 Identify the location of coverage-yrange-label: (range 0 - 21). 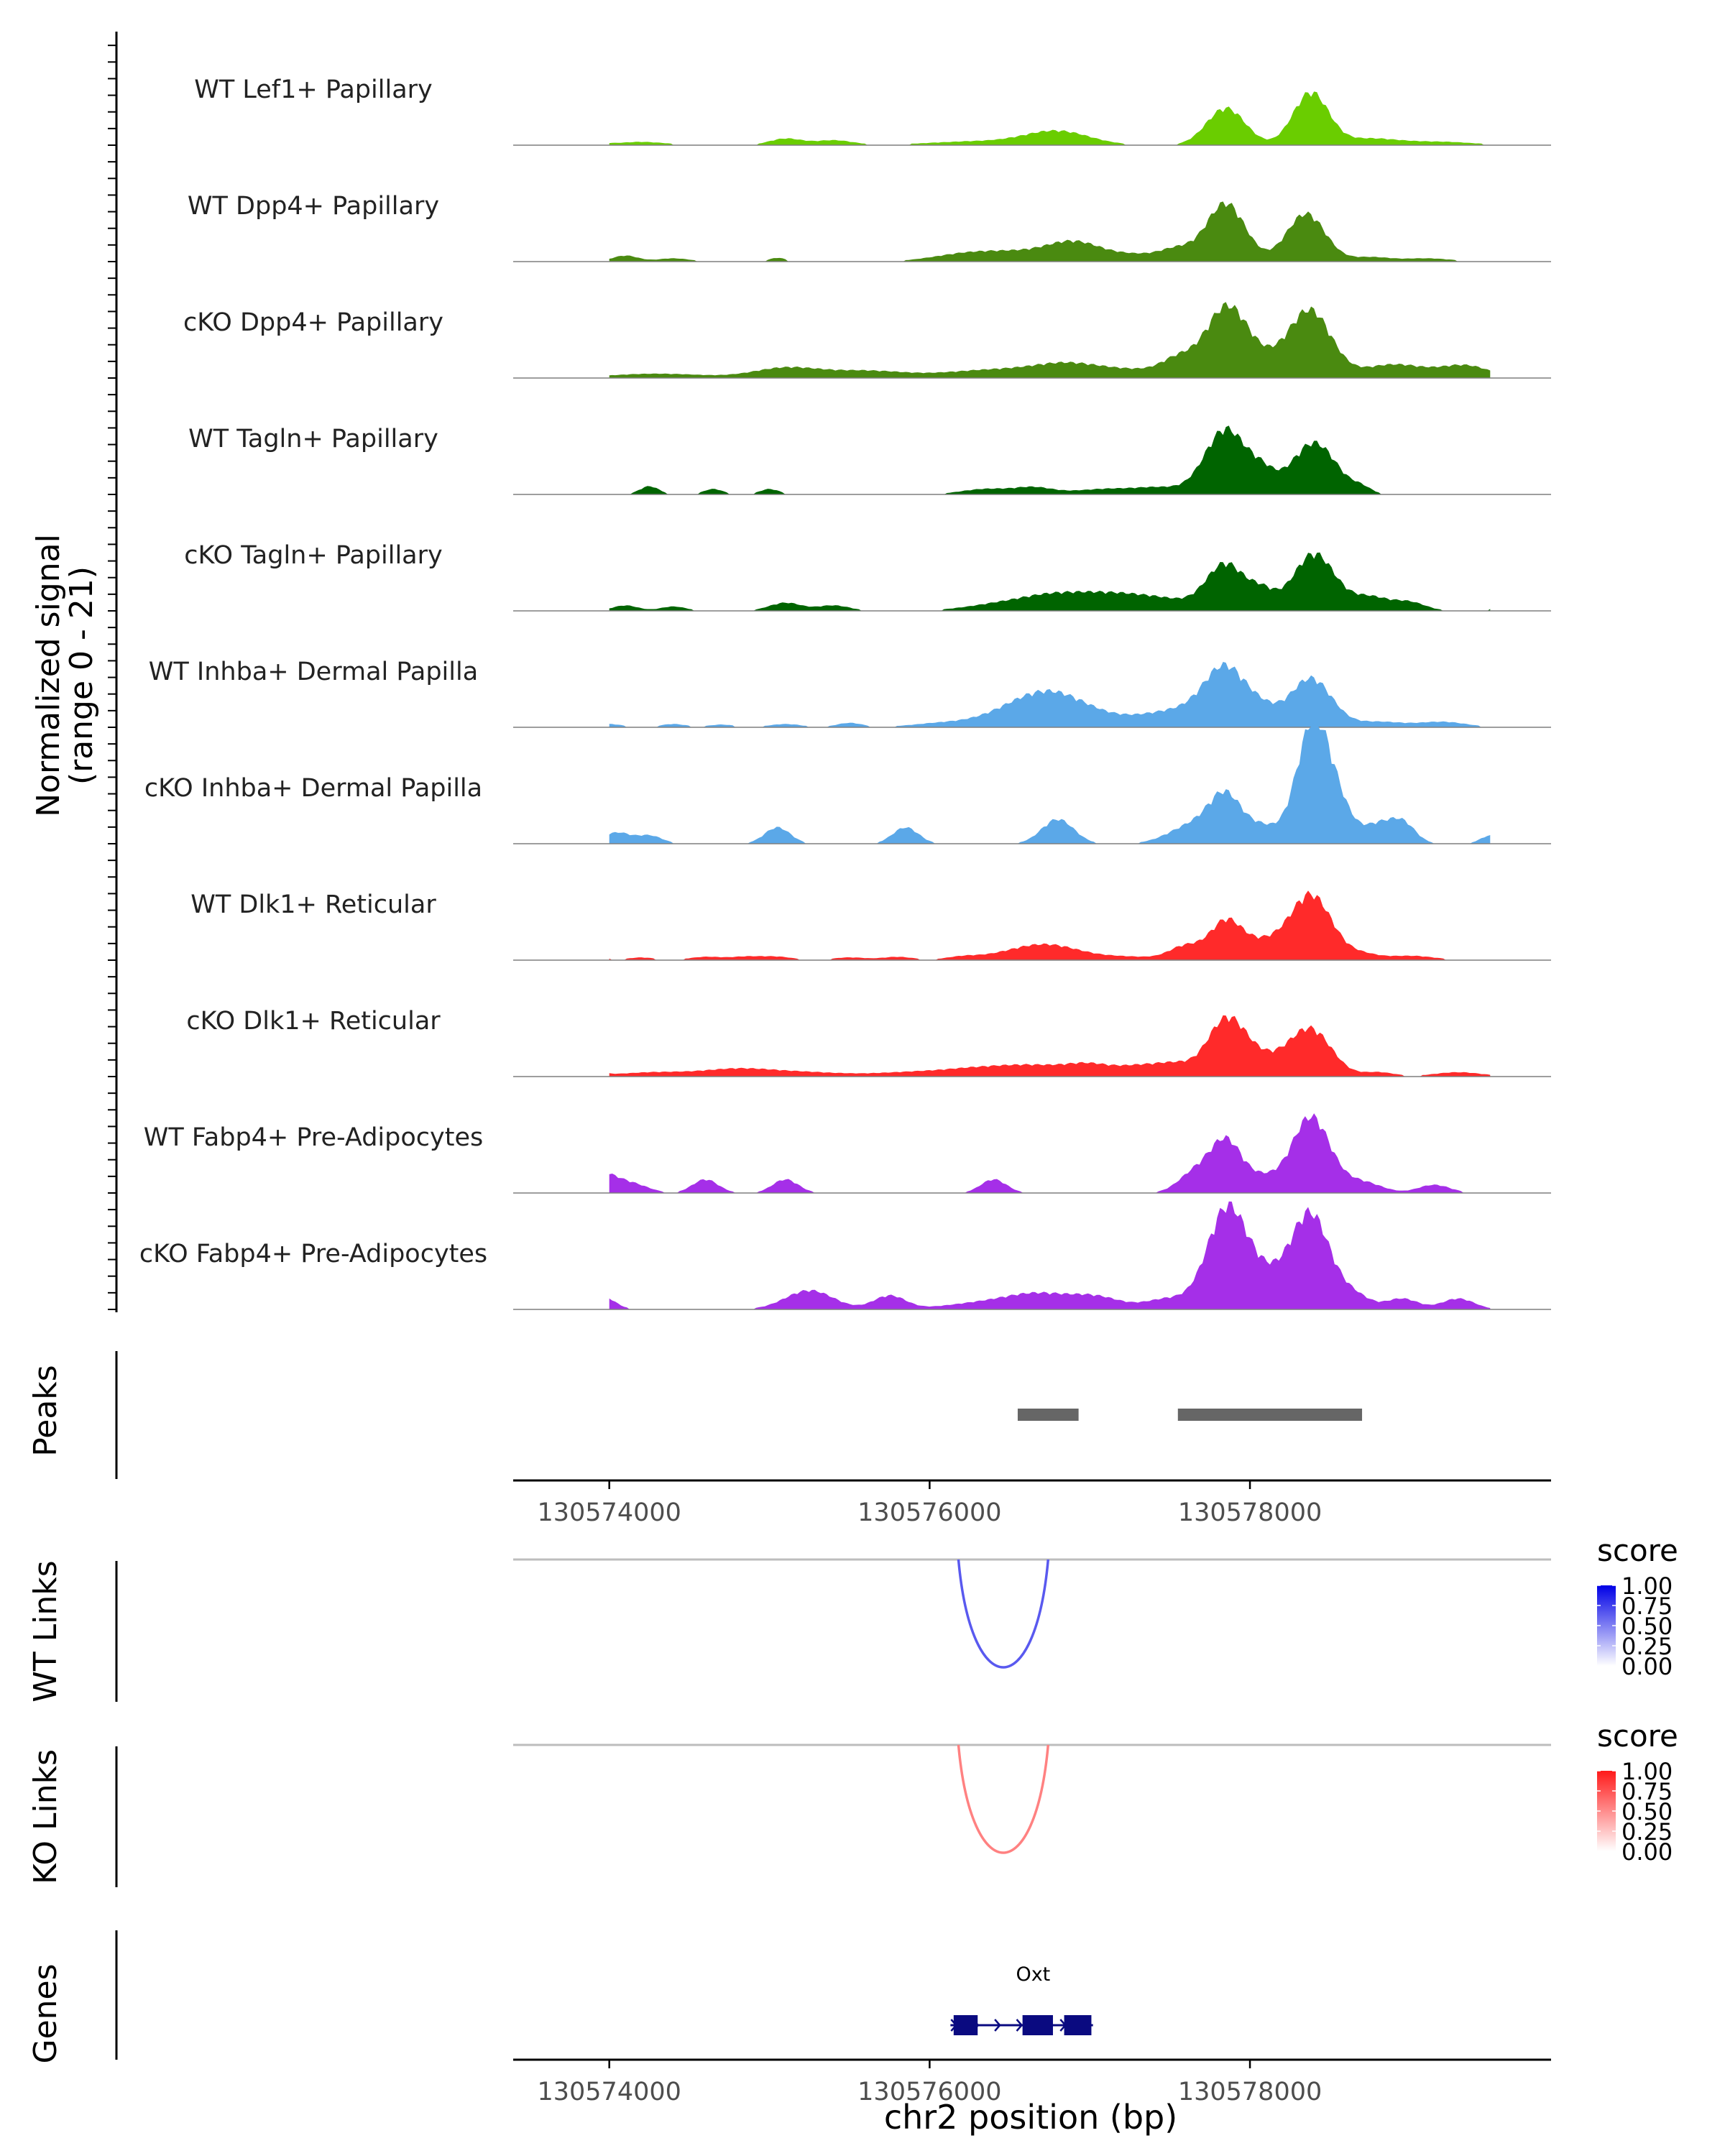
(81, 675).